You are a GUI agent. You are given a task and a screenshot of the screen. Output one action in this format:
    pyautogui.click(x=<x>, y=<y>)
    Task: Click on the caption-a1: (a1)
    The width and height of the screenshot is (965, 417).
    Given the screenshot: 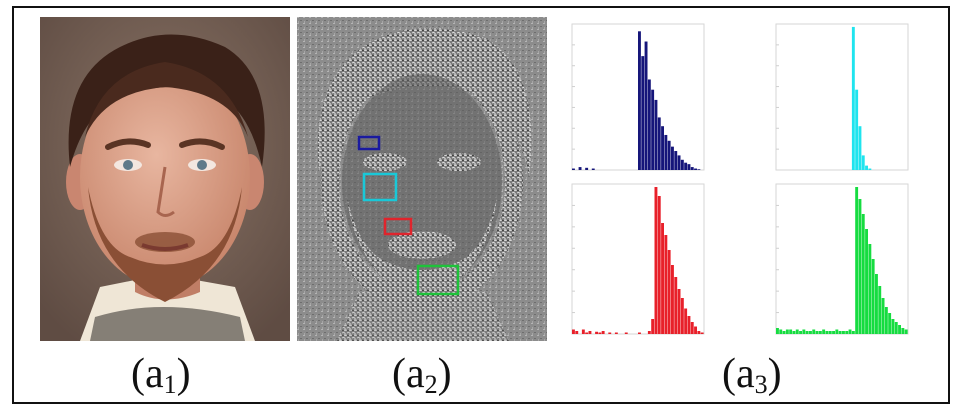 What is the action you would take?
    pyautogui.click(x=161, y=375)
    